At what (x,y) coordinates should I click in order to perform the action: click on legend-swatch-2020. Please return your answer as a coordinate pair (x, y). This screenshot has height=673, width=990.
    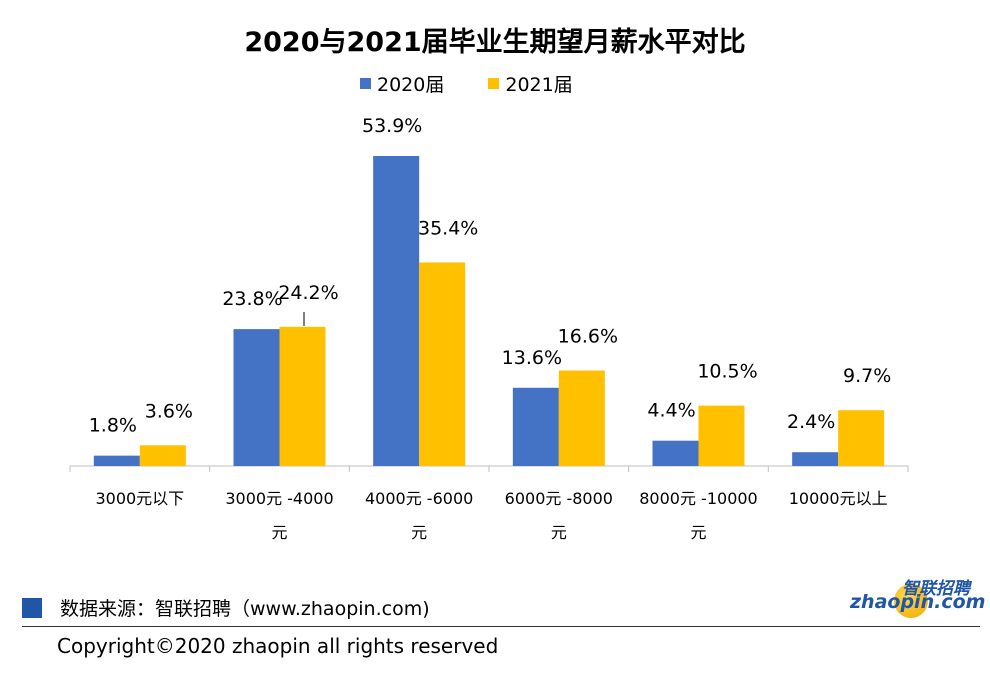
    Looking at the image, I should click on (365, 83).